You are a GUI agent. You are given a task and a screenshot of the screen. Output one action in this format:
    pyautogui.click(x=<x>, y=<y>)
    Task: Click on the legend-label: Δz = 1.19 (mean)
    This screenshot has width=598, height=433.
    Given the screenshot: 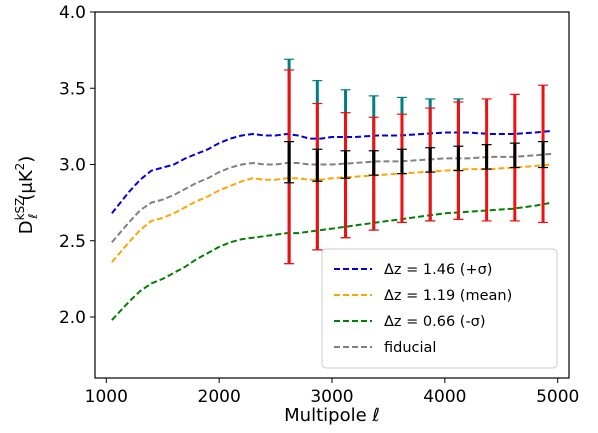 What is the action you would take?
    pyautogui.click(x=448, y=296)
    